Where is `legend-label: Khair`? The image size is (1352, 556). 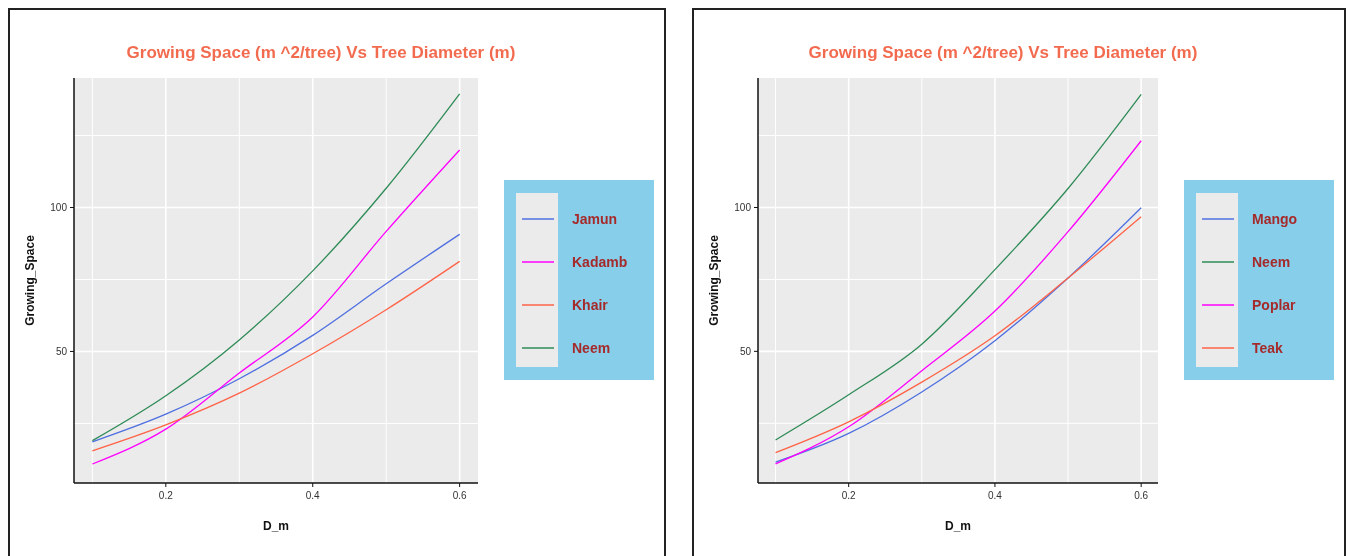
legend-label: Khair is located at coordinates (590, 305).